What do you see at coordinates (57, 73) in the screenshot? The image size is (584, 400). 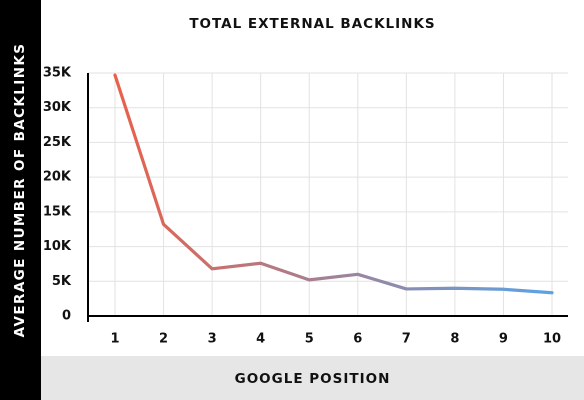 I see `y-tick-label: 35K` at bounding box center [57, 73].